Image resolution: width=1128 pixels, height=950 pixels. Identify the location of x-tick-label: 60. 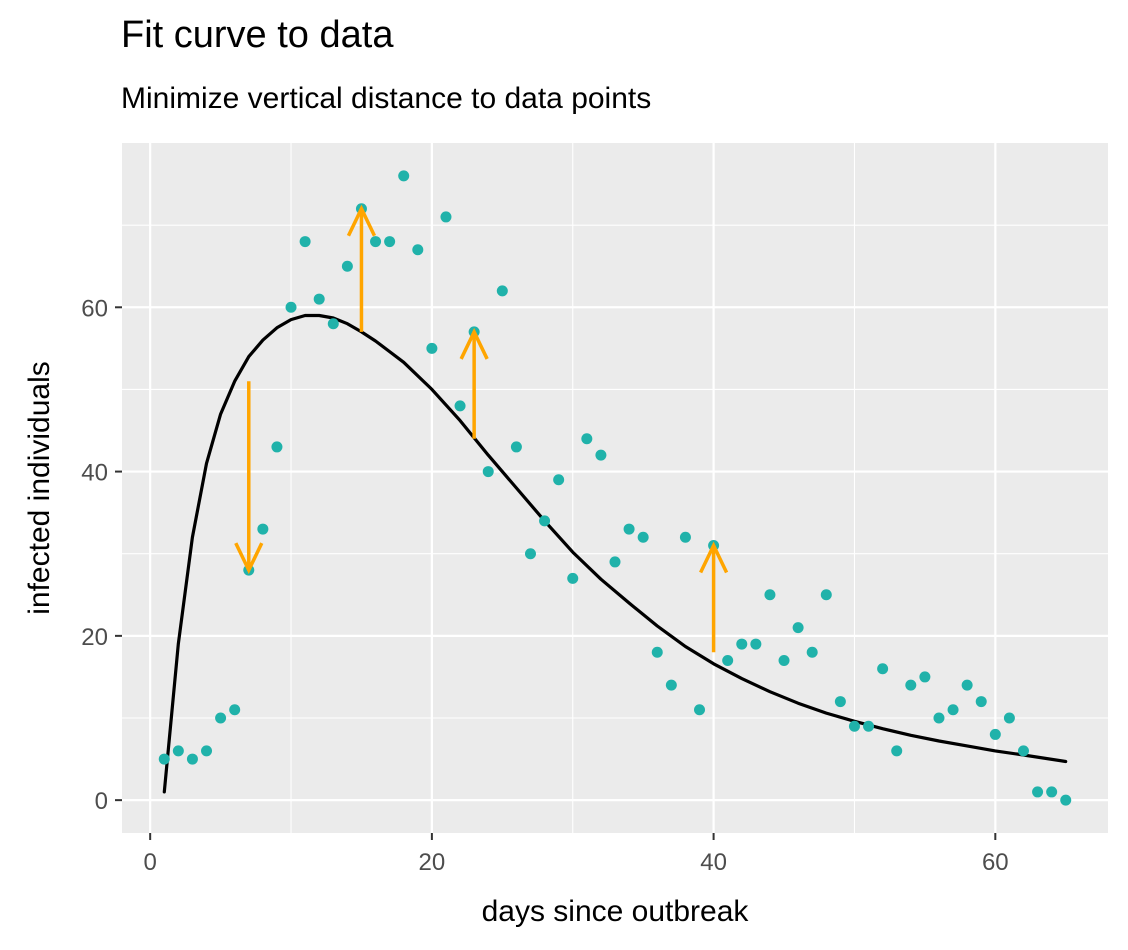
(995, 862).